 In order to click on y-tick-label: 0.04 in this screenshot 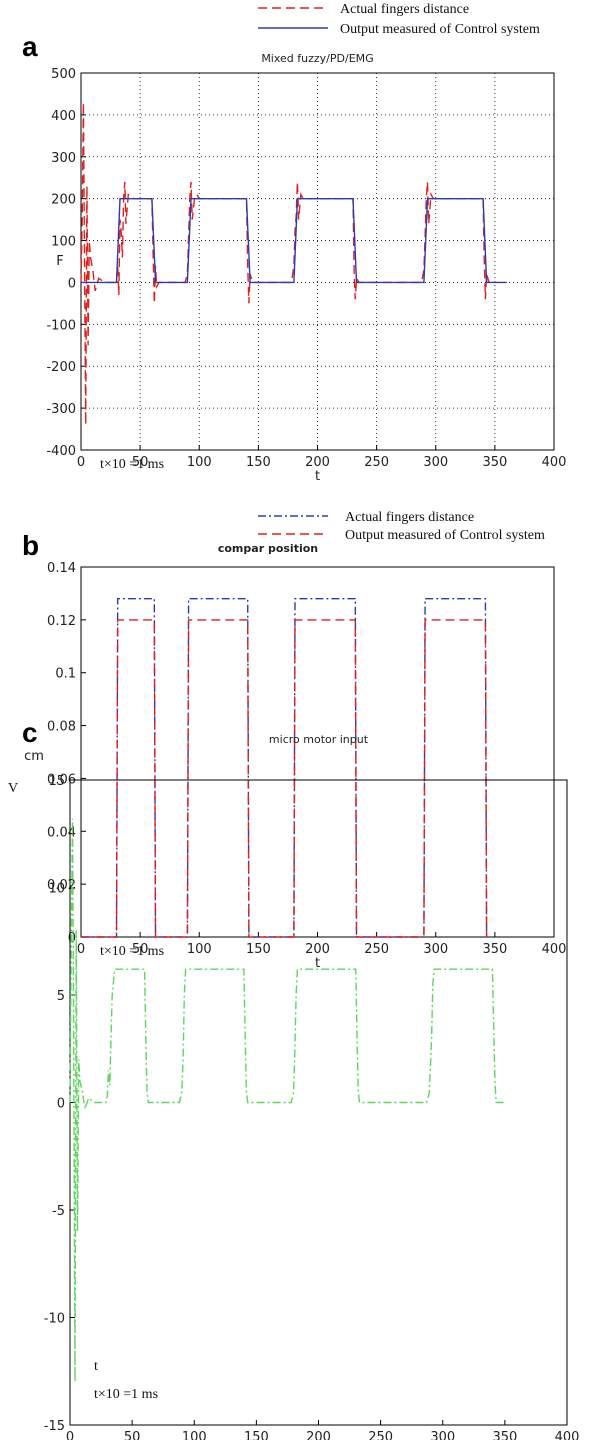, I will do `click(61, 832)`.